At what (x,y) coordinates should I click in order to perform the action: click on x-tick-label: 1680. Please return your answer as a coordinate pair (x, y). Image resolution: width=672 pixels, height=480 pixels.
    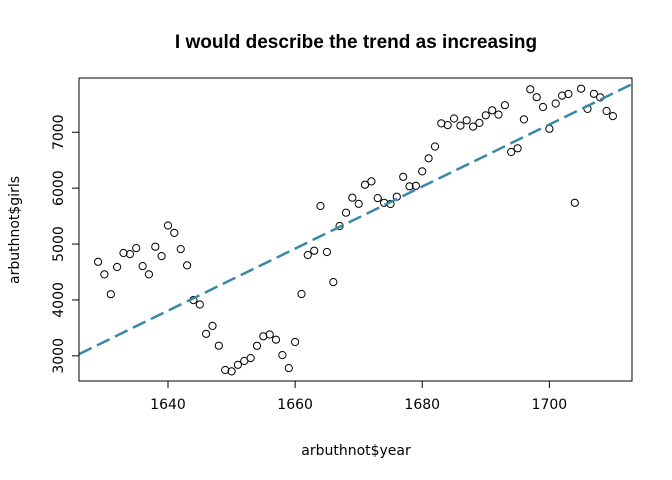
    Looking at the image, I should click on (422, 405).